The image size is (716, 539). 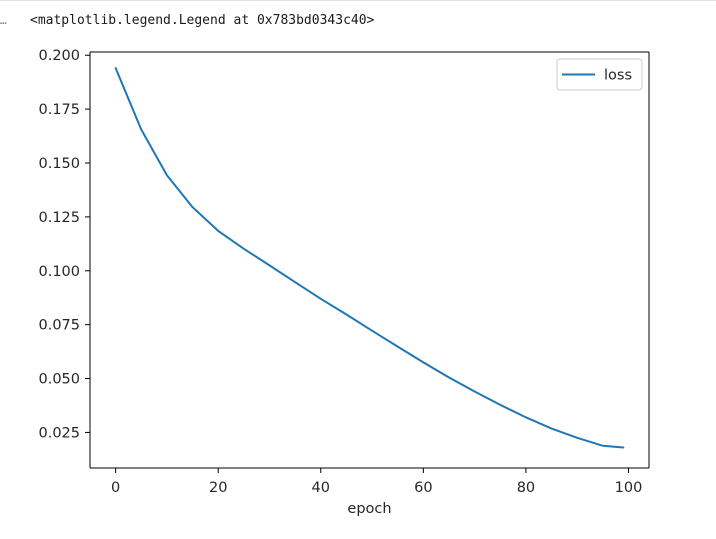 I want to click on y-tick-label: 0.050, so click(x=59, y=380).